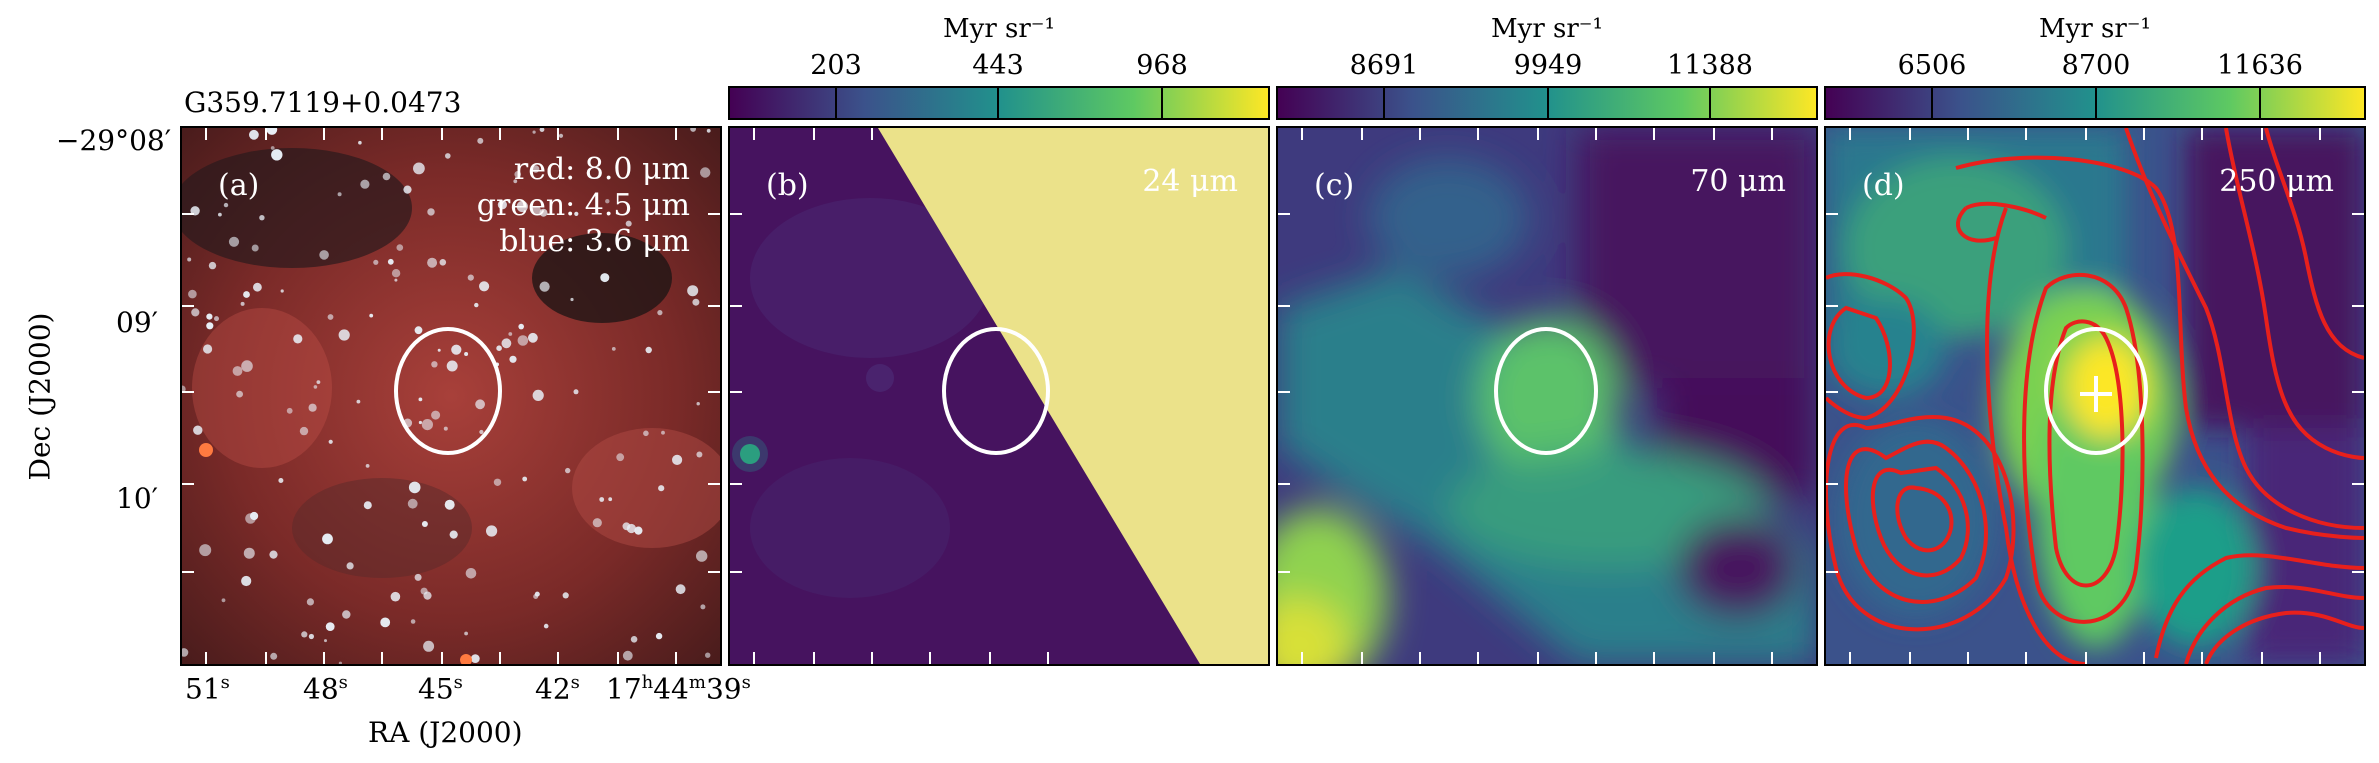 The image size is (2379, 763). Describe the element at coordinates (1883, 185) in the screenshot. I see `panel-label: (d)` at that location.